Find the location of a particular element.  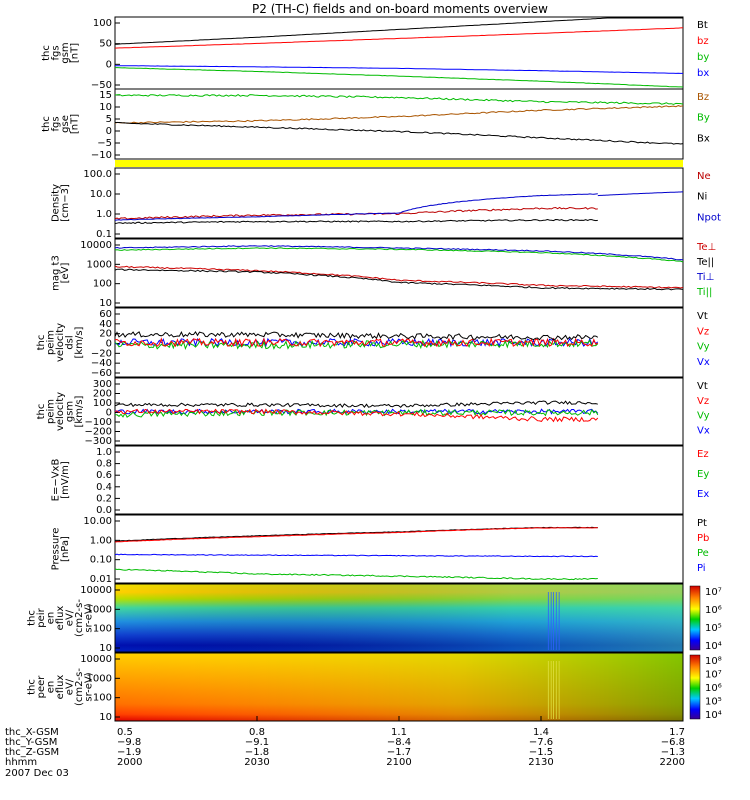

y-tick-label: 15 is located at coordinates (105, 95).